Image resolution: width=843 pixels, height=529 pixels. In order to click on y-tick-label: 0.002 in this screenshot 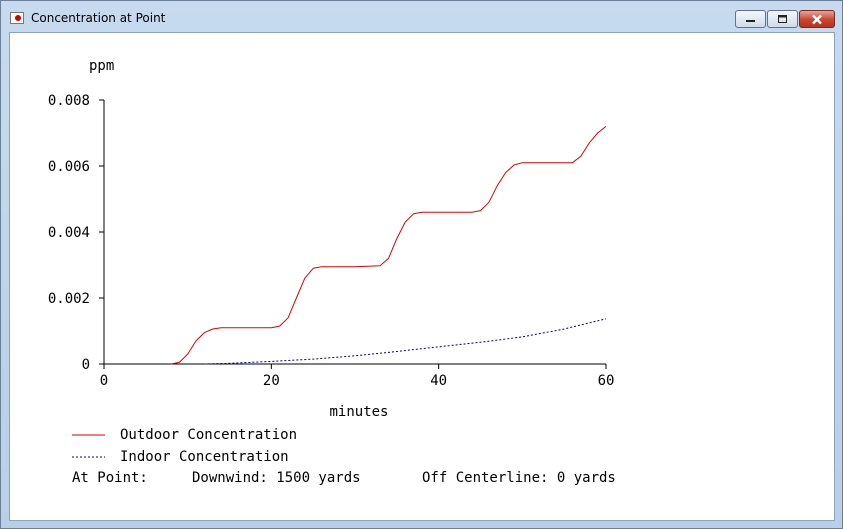, I will do `click(69, 299)`.